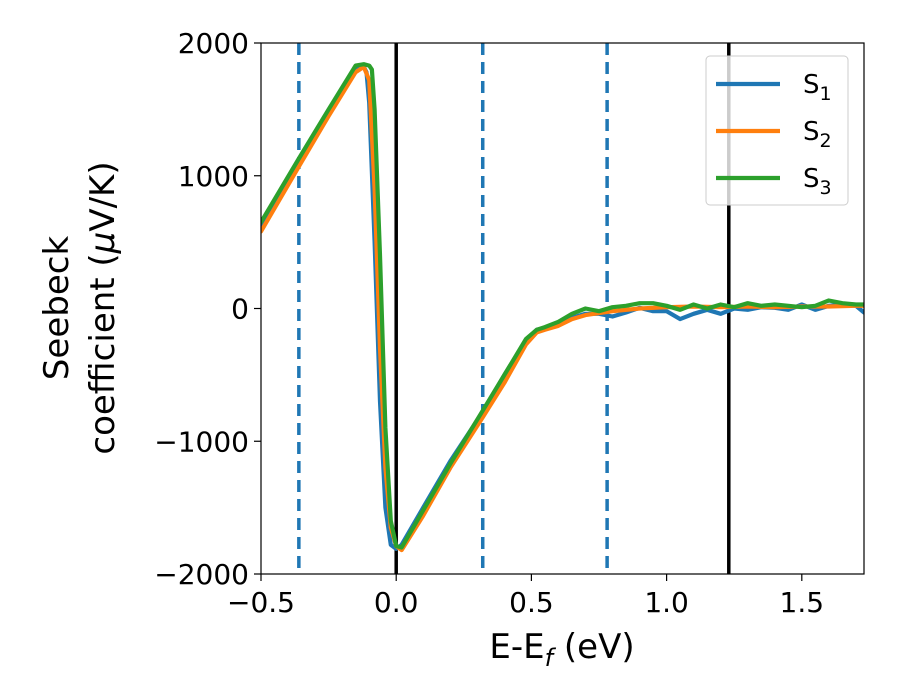 The height and width of the screenshot is (700, 900). What do you see at coordinates (207, 309) in the screenshot?
I see `y-axis-ticks: −2000 −1000 0 1000 2000` at bounding box center [207, 309].